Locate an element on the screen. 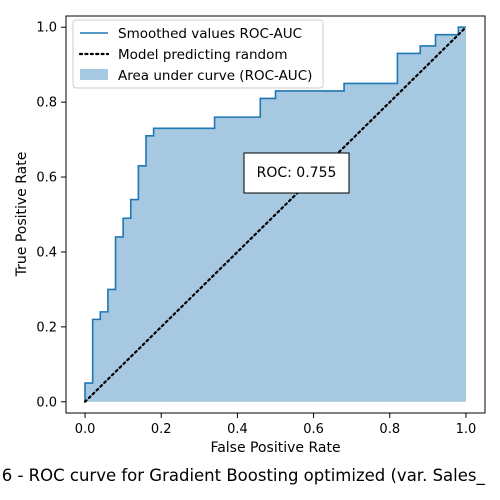 Image resolution: width=500 pixels, height=500 pixels. annotation-text: ROC: 0.755 is located at coordinates (297, 173).